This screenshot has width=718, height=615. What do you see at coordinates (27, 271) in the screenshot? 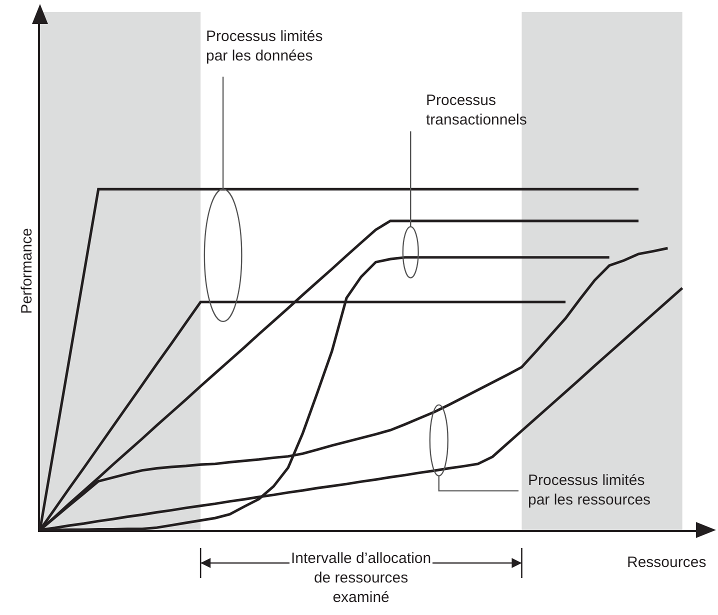
I see `y-axis-title: Performance` at bounding box center [27, 271].